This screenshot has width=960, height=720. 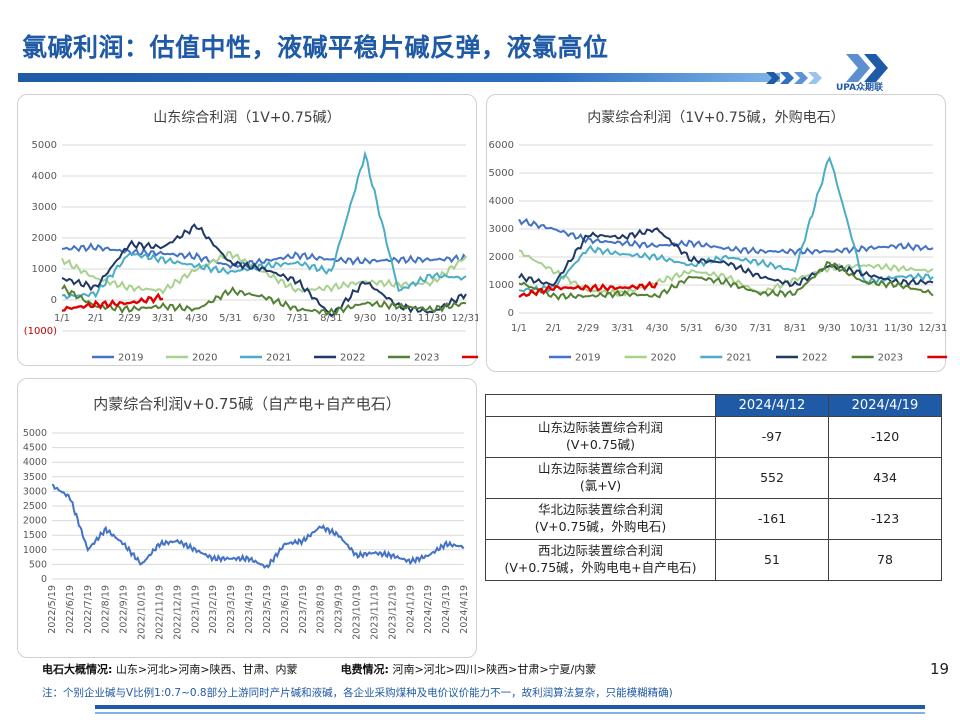 I want to click on header-chevrons, so click(x=794, y=78).